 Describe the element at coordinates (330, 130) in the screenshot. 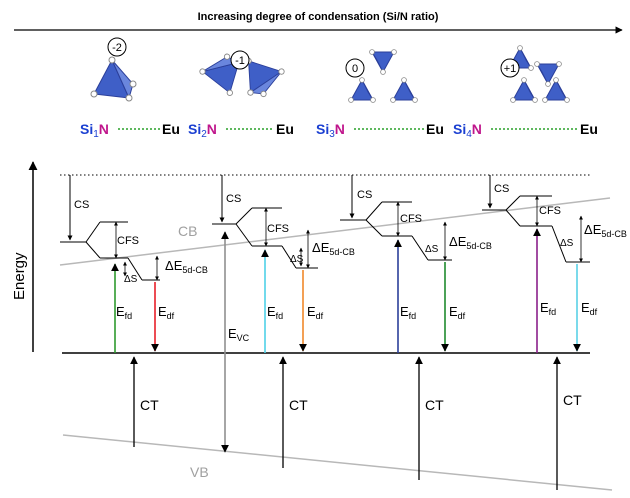

I see `svg-text: Si3N` at that location.